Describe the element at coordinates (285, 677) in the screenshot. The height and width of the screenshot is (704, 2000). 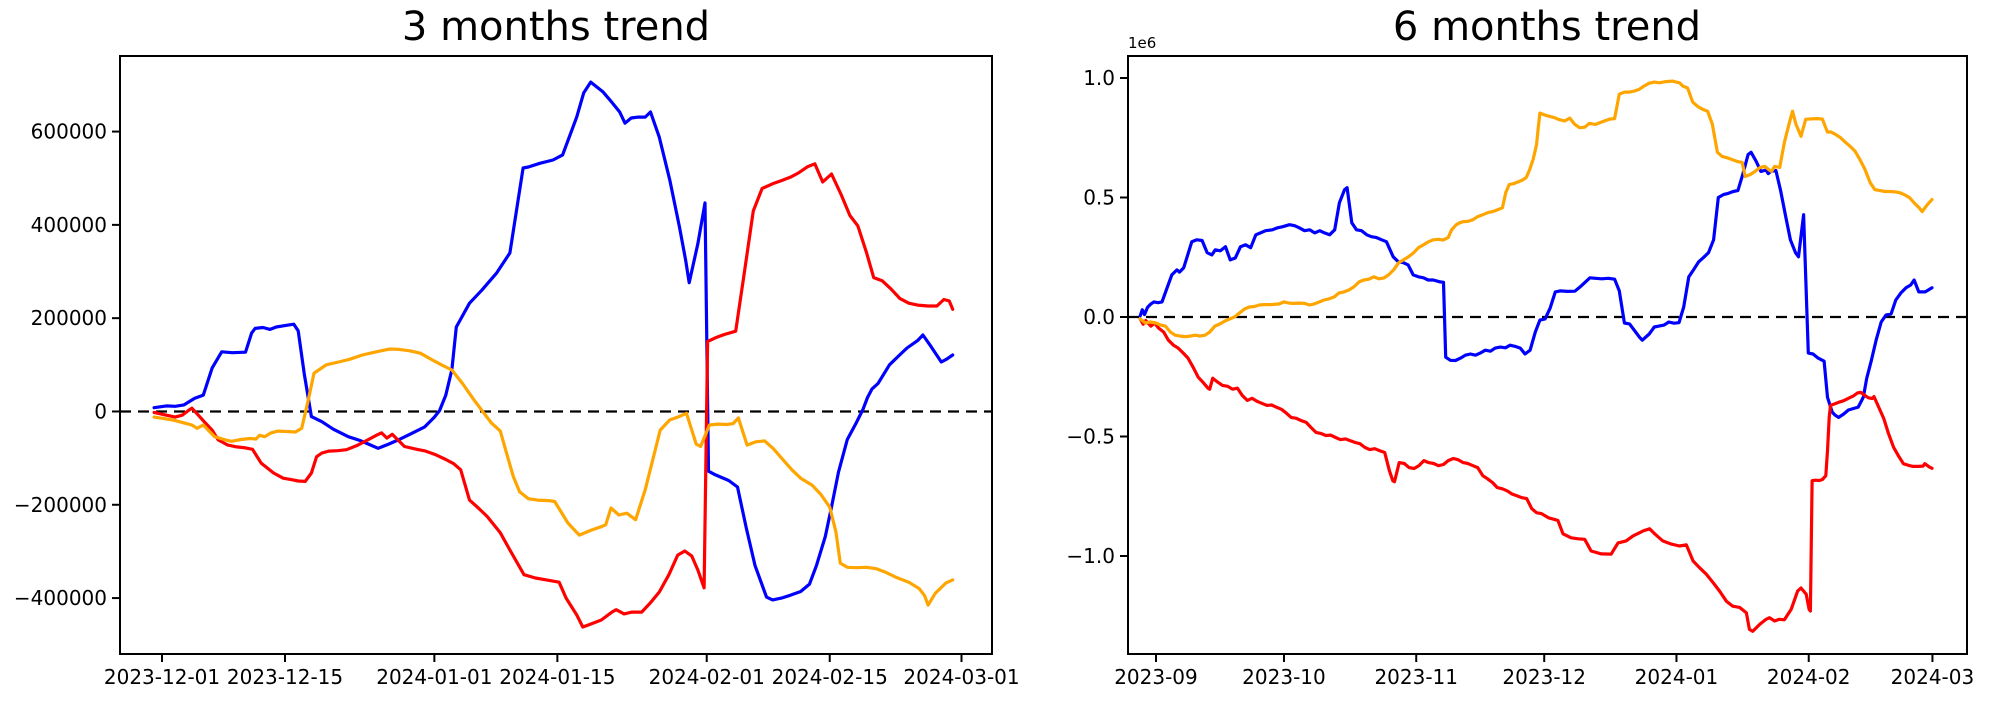
I see `x-tick-label: 2023-12-15` at that location.